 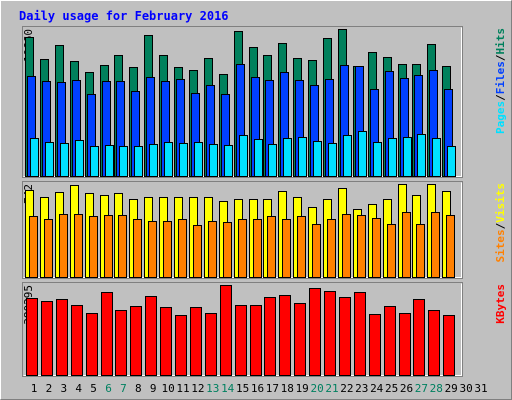 What do you see at coordinates (167, 388) in the screenshot?
I see `x-tick-label: 10` at bounding box center [167, 388].